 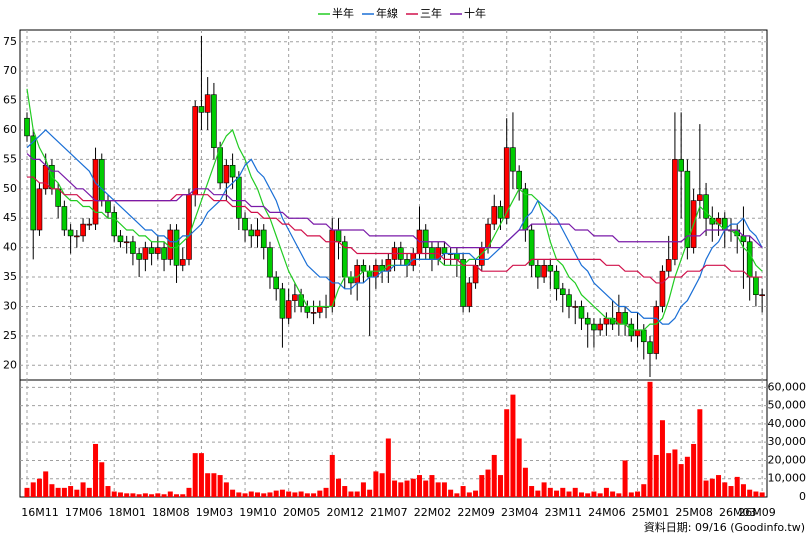 What do you see at coordinates (40, 512) in the screenshot?
I see `x-tick-label: 16M11` at bounding box center [40, 512].